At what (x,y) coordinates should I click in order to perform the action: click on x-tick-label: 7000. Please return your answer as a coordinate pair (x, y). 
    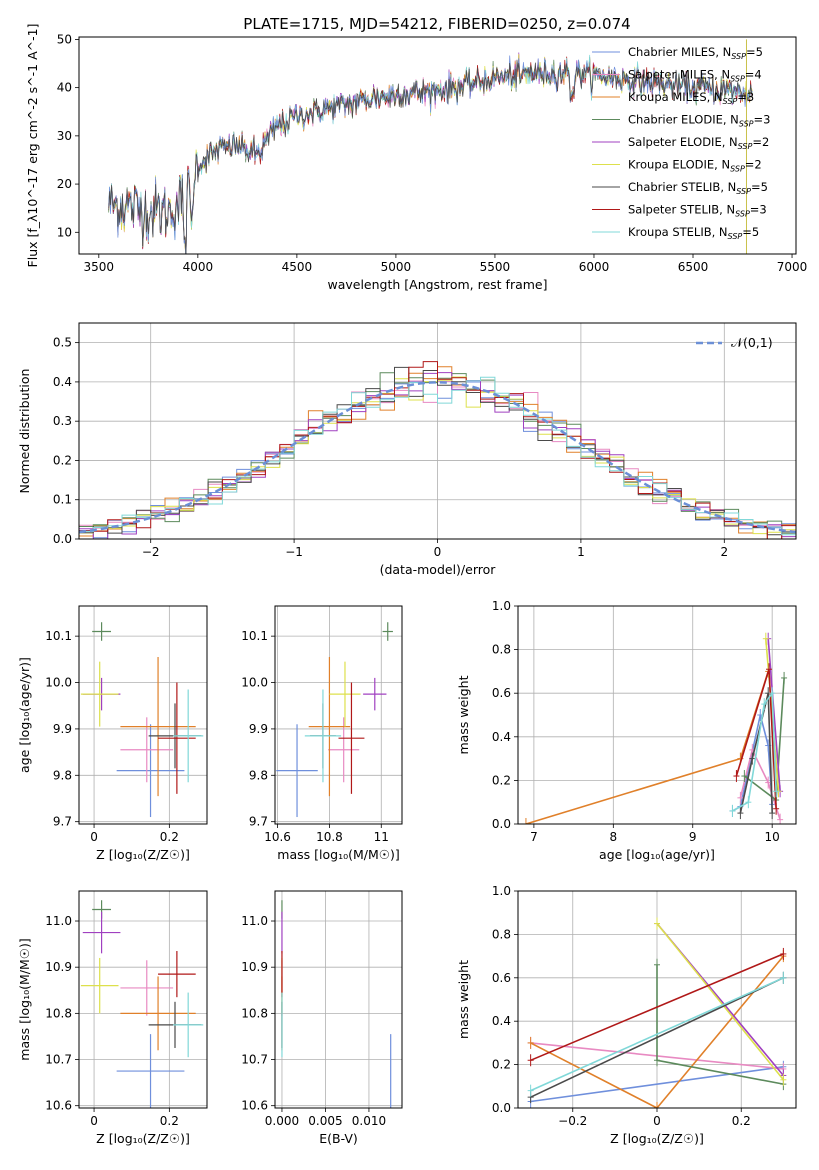
    Looking at the image, I should click on (792, 267).